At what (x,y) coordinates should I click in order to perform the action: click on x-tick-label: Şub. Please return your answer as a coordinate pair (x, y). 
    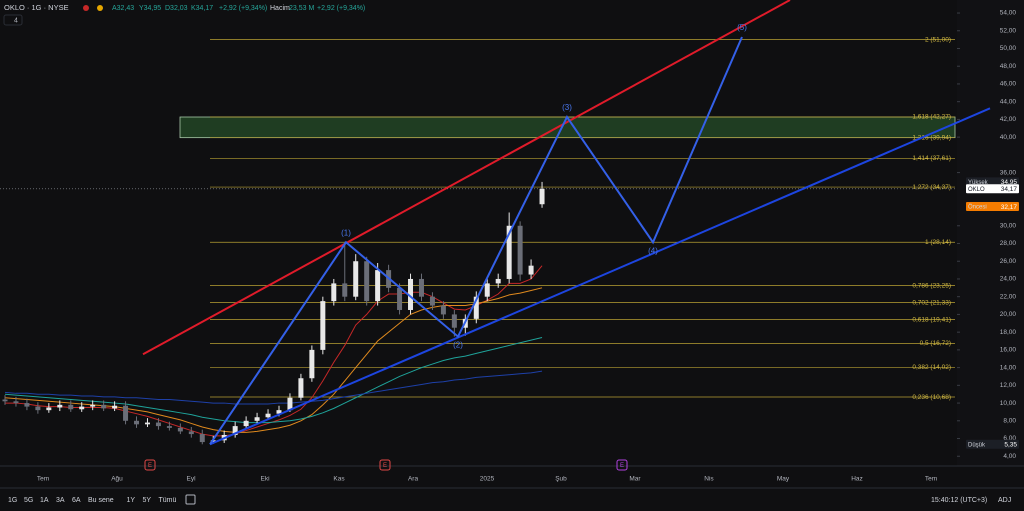
    Looking at the image, I should click on (561, 479).